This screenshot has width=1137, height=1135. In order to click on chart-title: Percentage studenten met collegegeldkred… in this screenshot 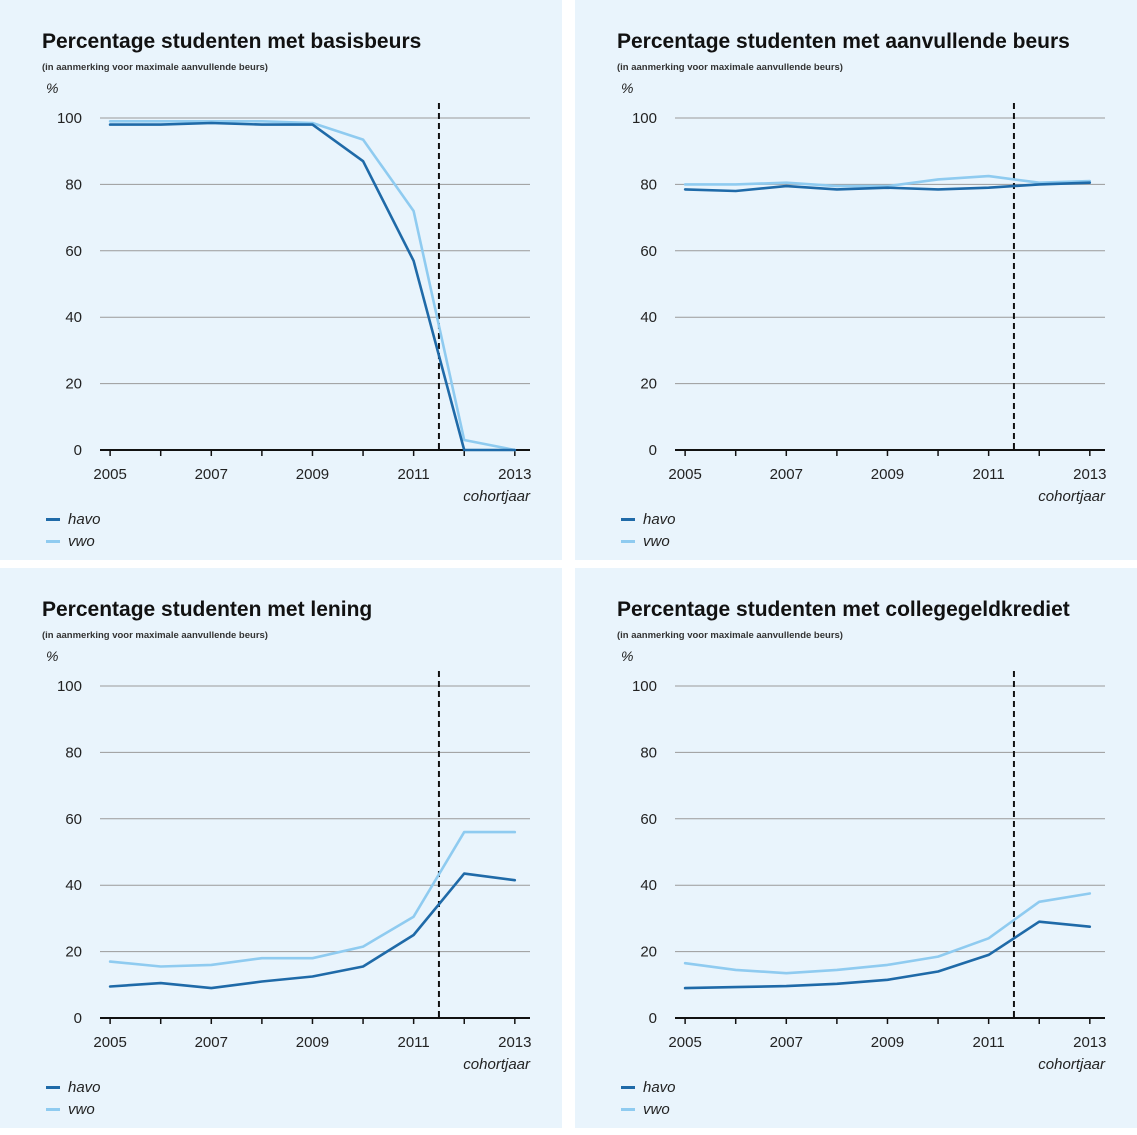, I will do `click(843, 609)`.